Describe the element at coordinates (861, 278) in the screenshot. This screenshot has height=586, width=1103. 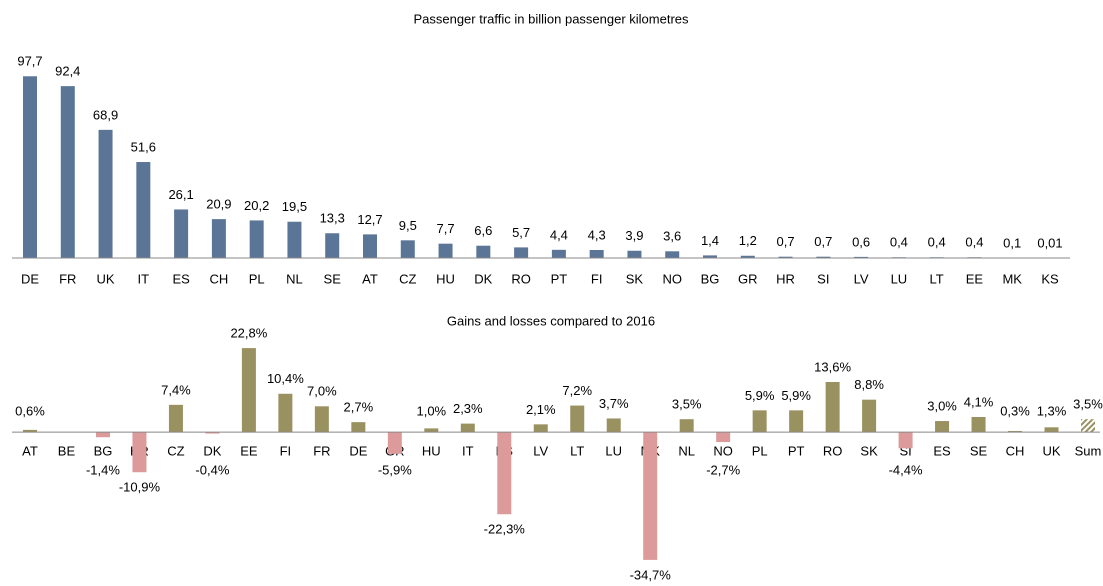
I see `x-tick-label: LV` at that location.